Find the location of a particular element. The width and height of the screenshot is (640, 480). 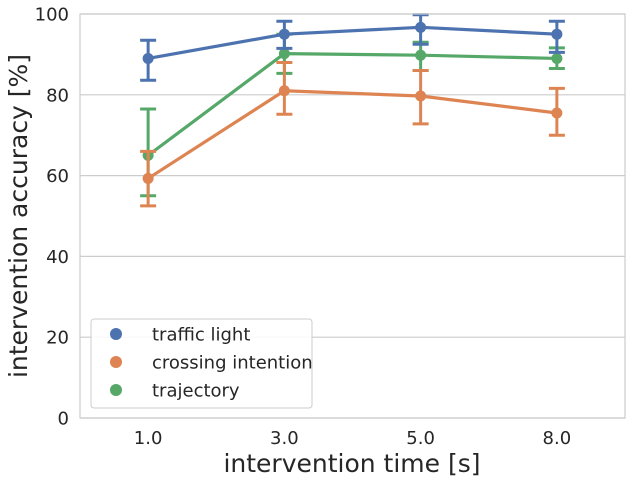

x-tick-label: 5.0 is located at coordinates (420, 438).